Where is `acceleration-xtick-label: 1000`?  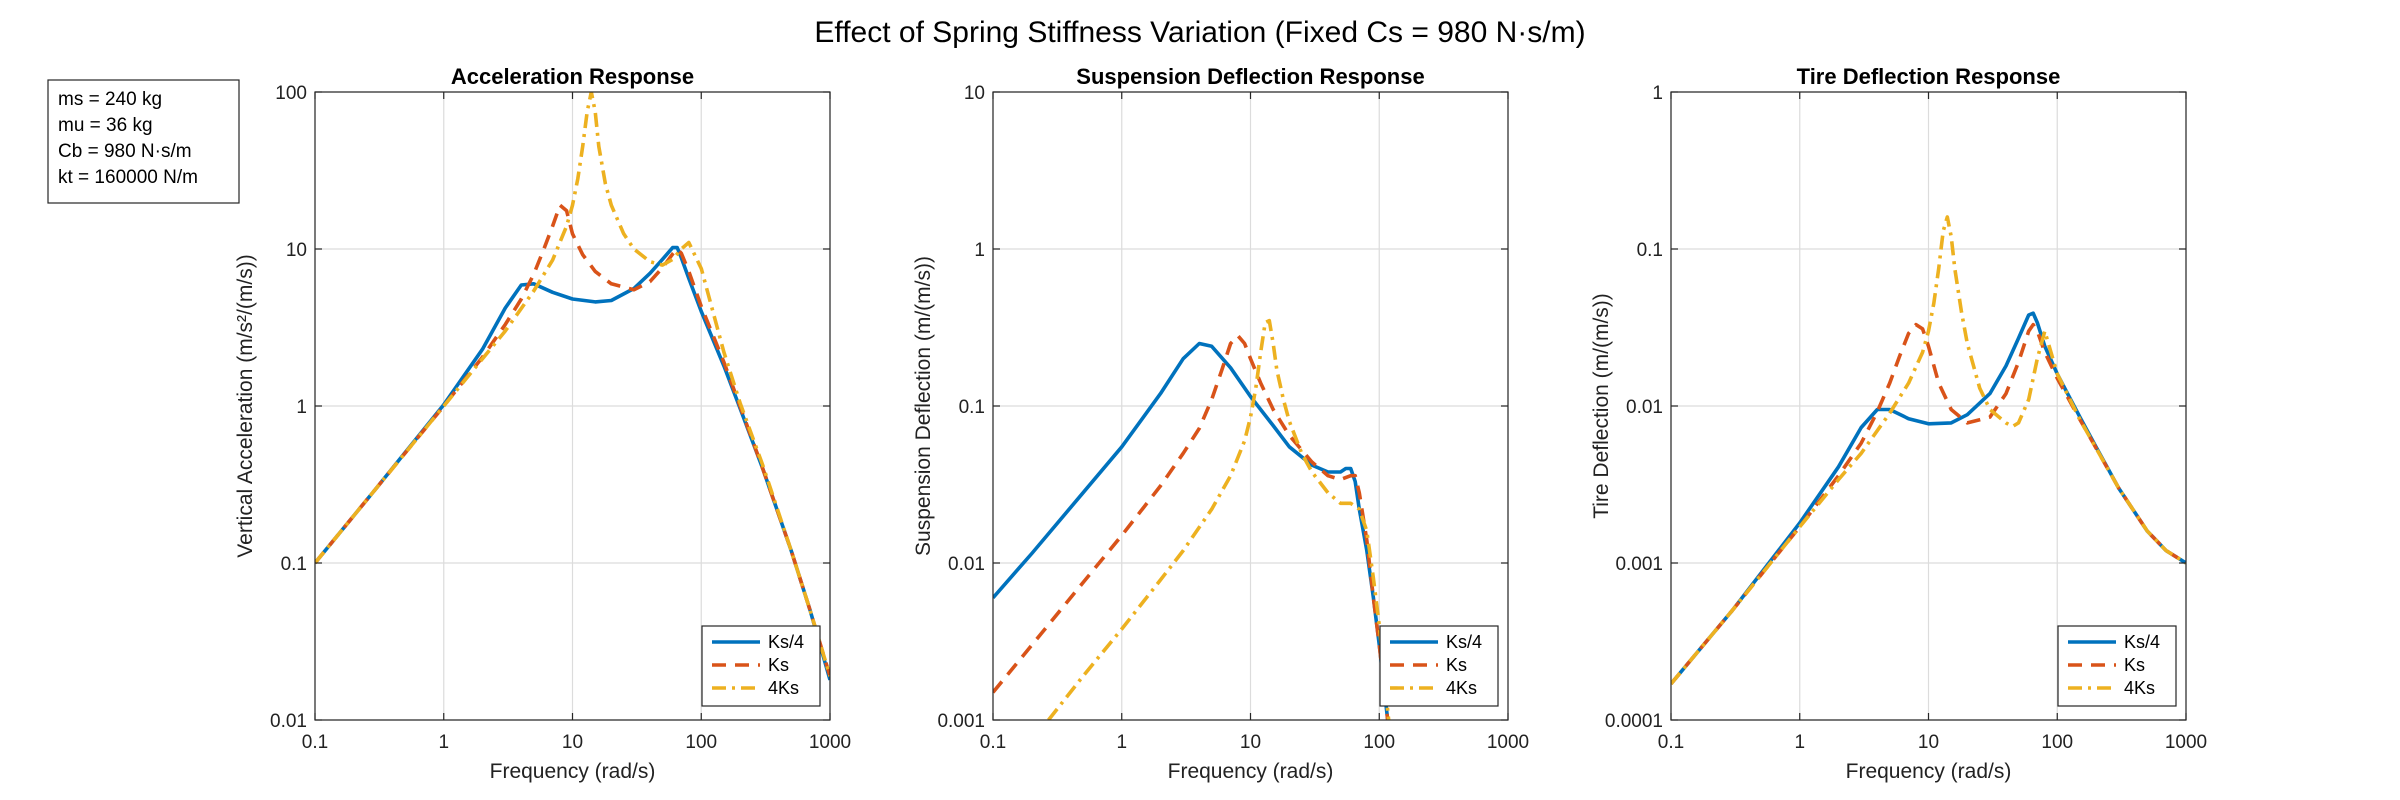 acceleration-xtick-label: 1000 is located at coordinates (830, 742).